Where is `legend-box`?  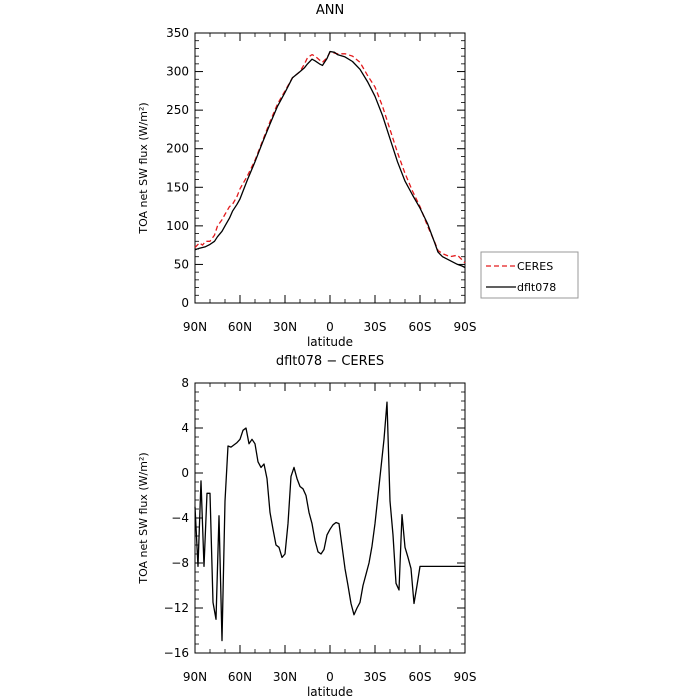 legend-box is located at coordinates (529, 275).